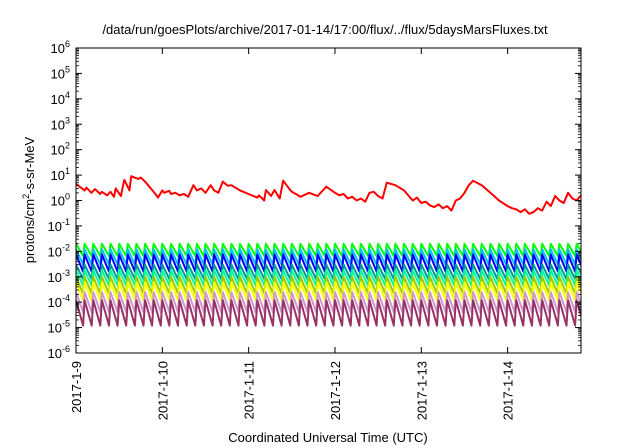 This screenshot has width=640, height=448. What do you see at coordinates (335, 390) in the screenshot?
I see `x-tick-label: 2017-1-12` at bounding box center [335, 390].